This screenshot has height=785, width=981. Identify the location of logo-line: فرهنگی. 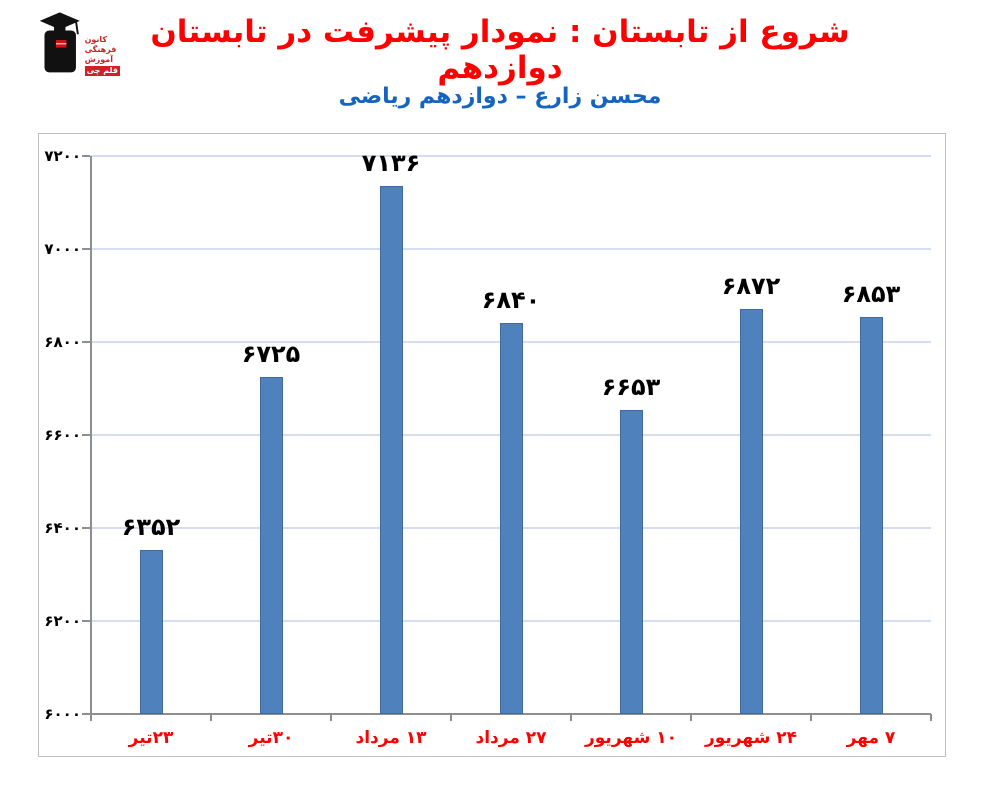
(100, 49).